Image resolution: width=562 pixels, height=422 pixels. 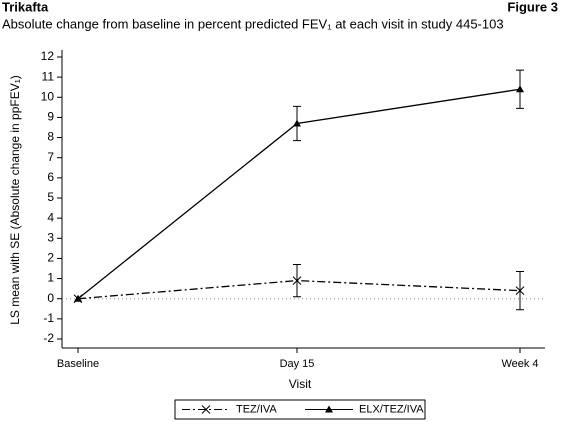 What do you see at coordinates (299, 289) in the screenshot?
I see `series-line` at bounding box center [299, 289].